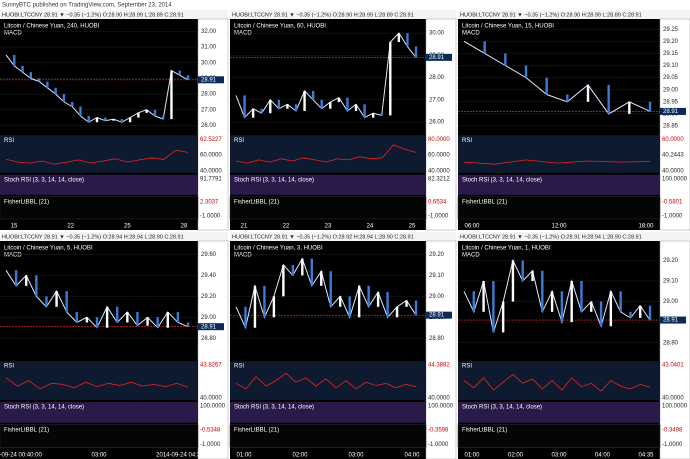  What do you see at coordinates (672, 202) in the screenshot?
I see `fisher-axis-label: -0.5801` at bounding box center [672, 202].